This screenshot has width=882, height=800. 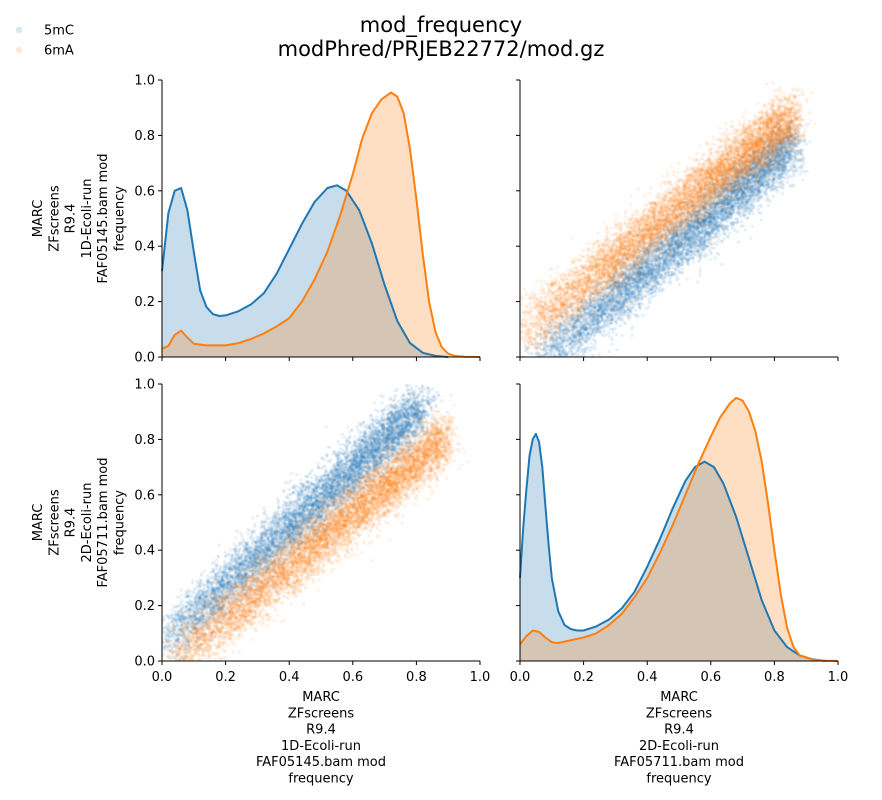 I want to click on figure-subtitle: modPhred/PRJEB22772/mod.gz, so click(x=441, y=49).